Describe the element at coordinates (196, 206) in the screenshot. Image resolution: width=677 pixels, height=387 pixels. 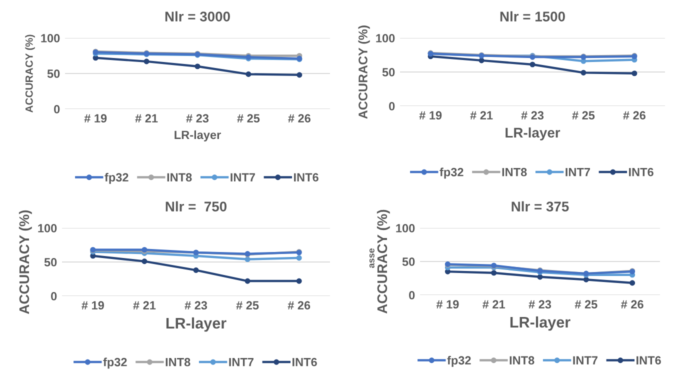
I see `chart-title: Nlr = 750` at that location.